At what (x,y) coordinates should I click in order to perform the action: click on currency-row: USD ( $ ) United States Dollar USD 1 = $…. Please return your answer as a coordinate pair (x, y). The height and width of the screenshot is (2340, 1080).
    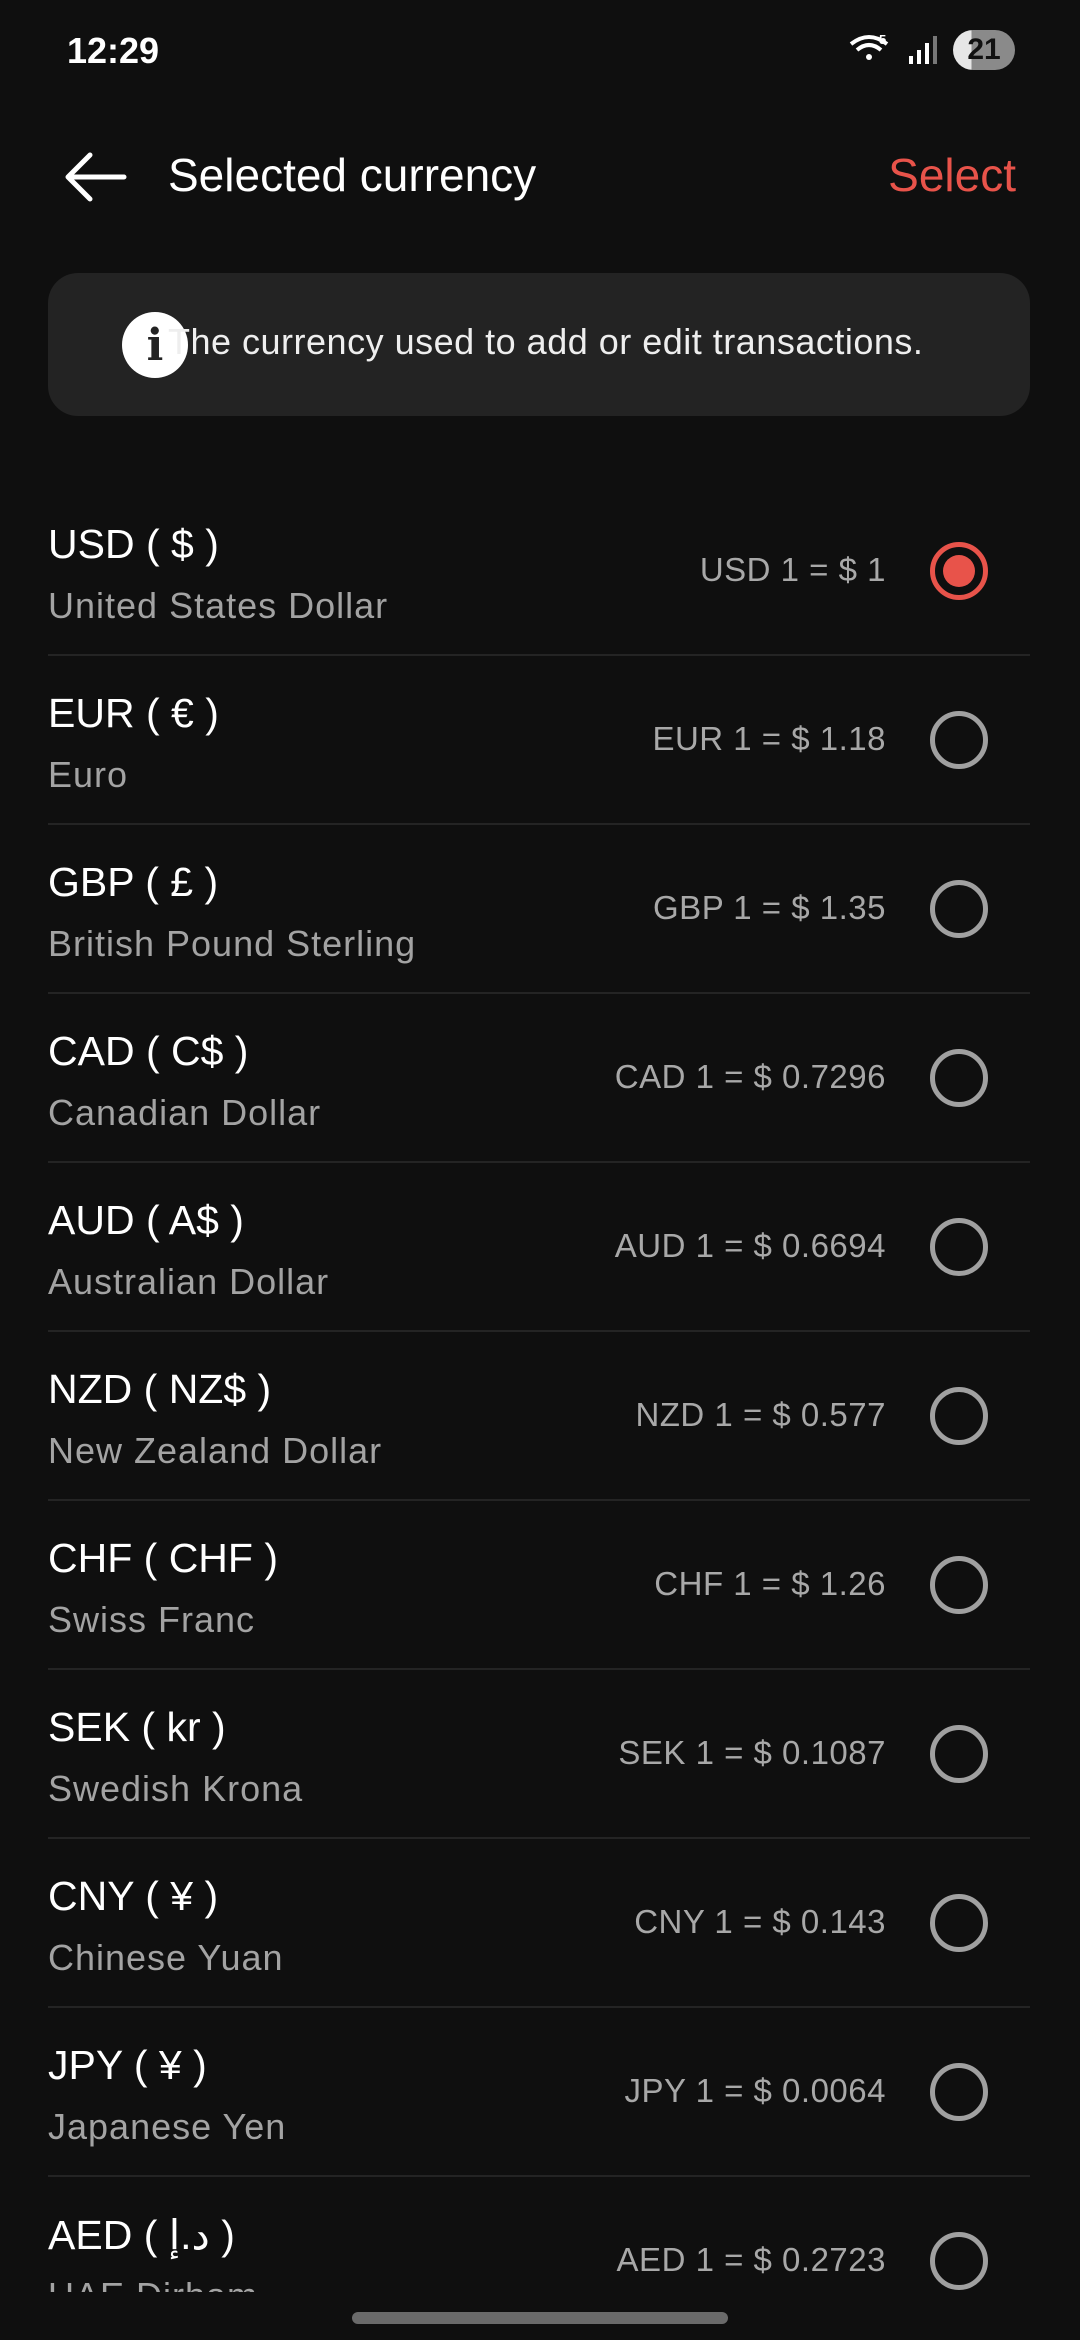
    Looking at the image, I should click on (539, 571).